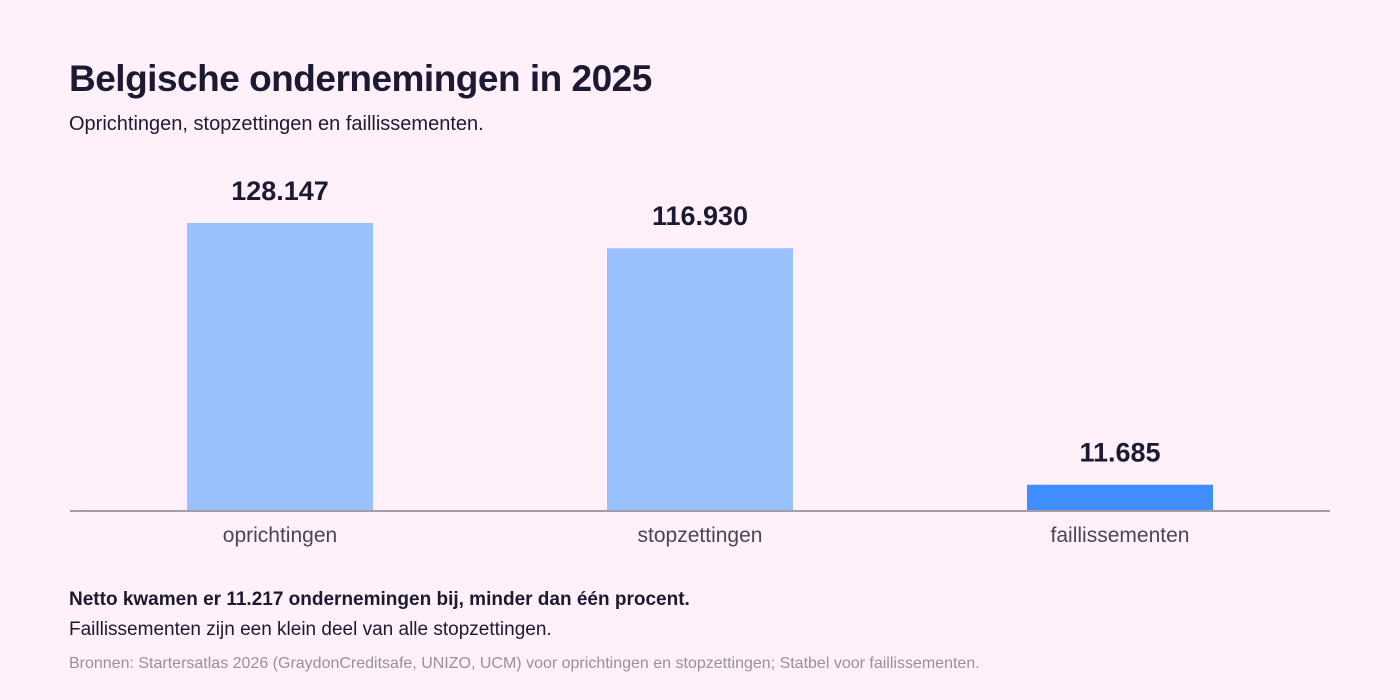 The width and height of the screenshot is (1400, 700). What do you see at coordinates (700, 216) in the screenshot?
I see `value-label-stopzettingen: 116.930` at bounding box center [700, 216].